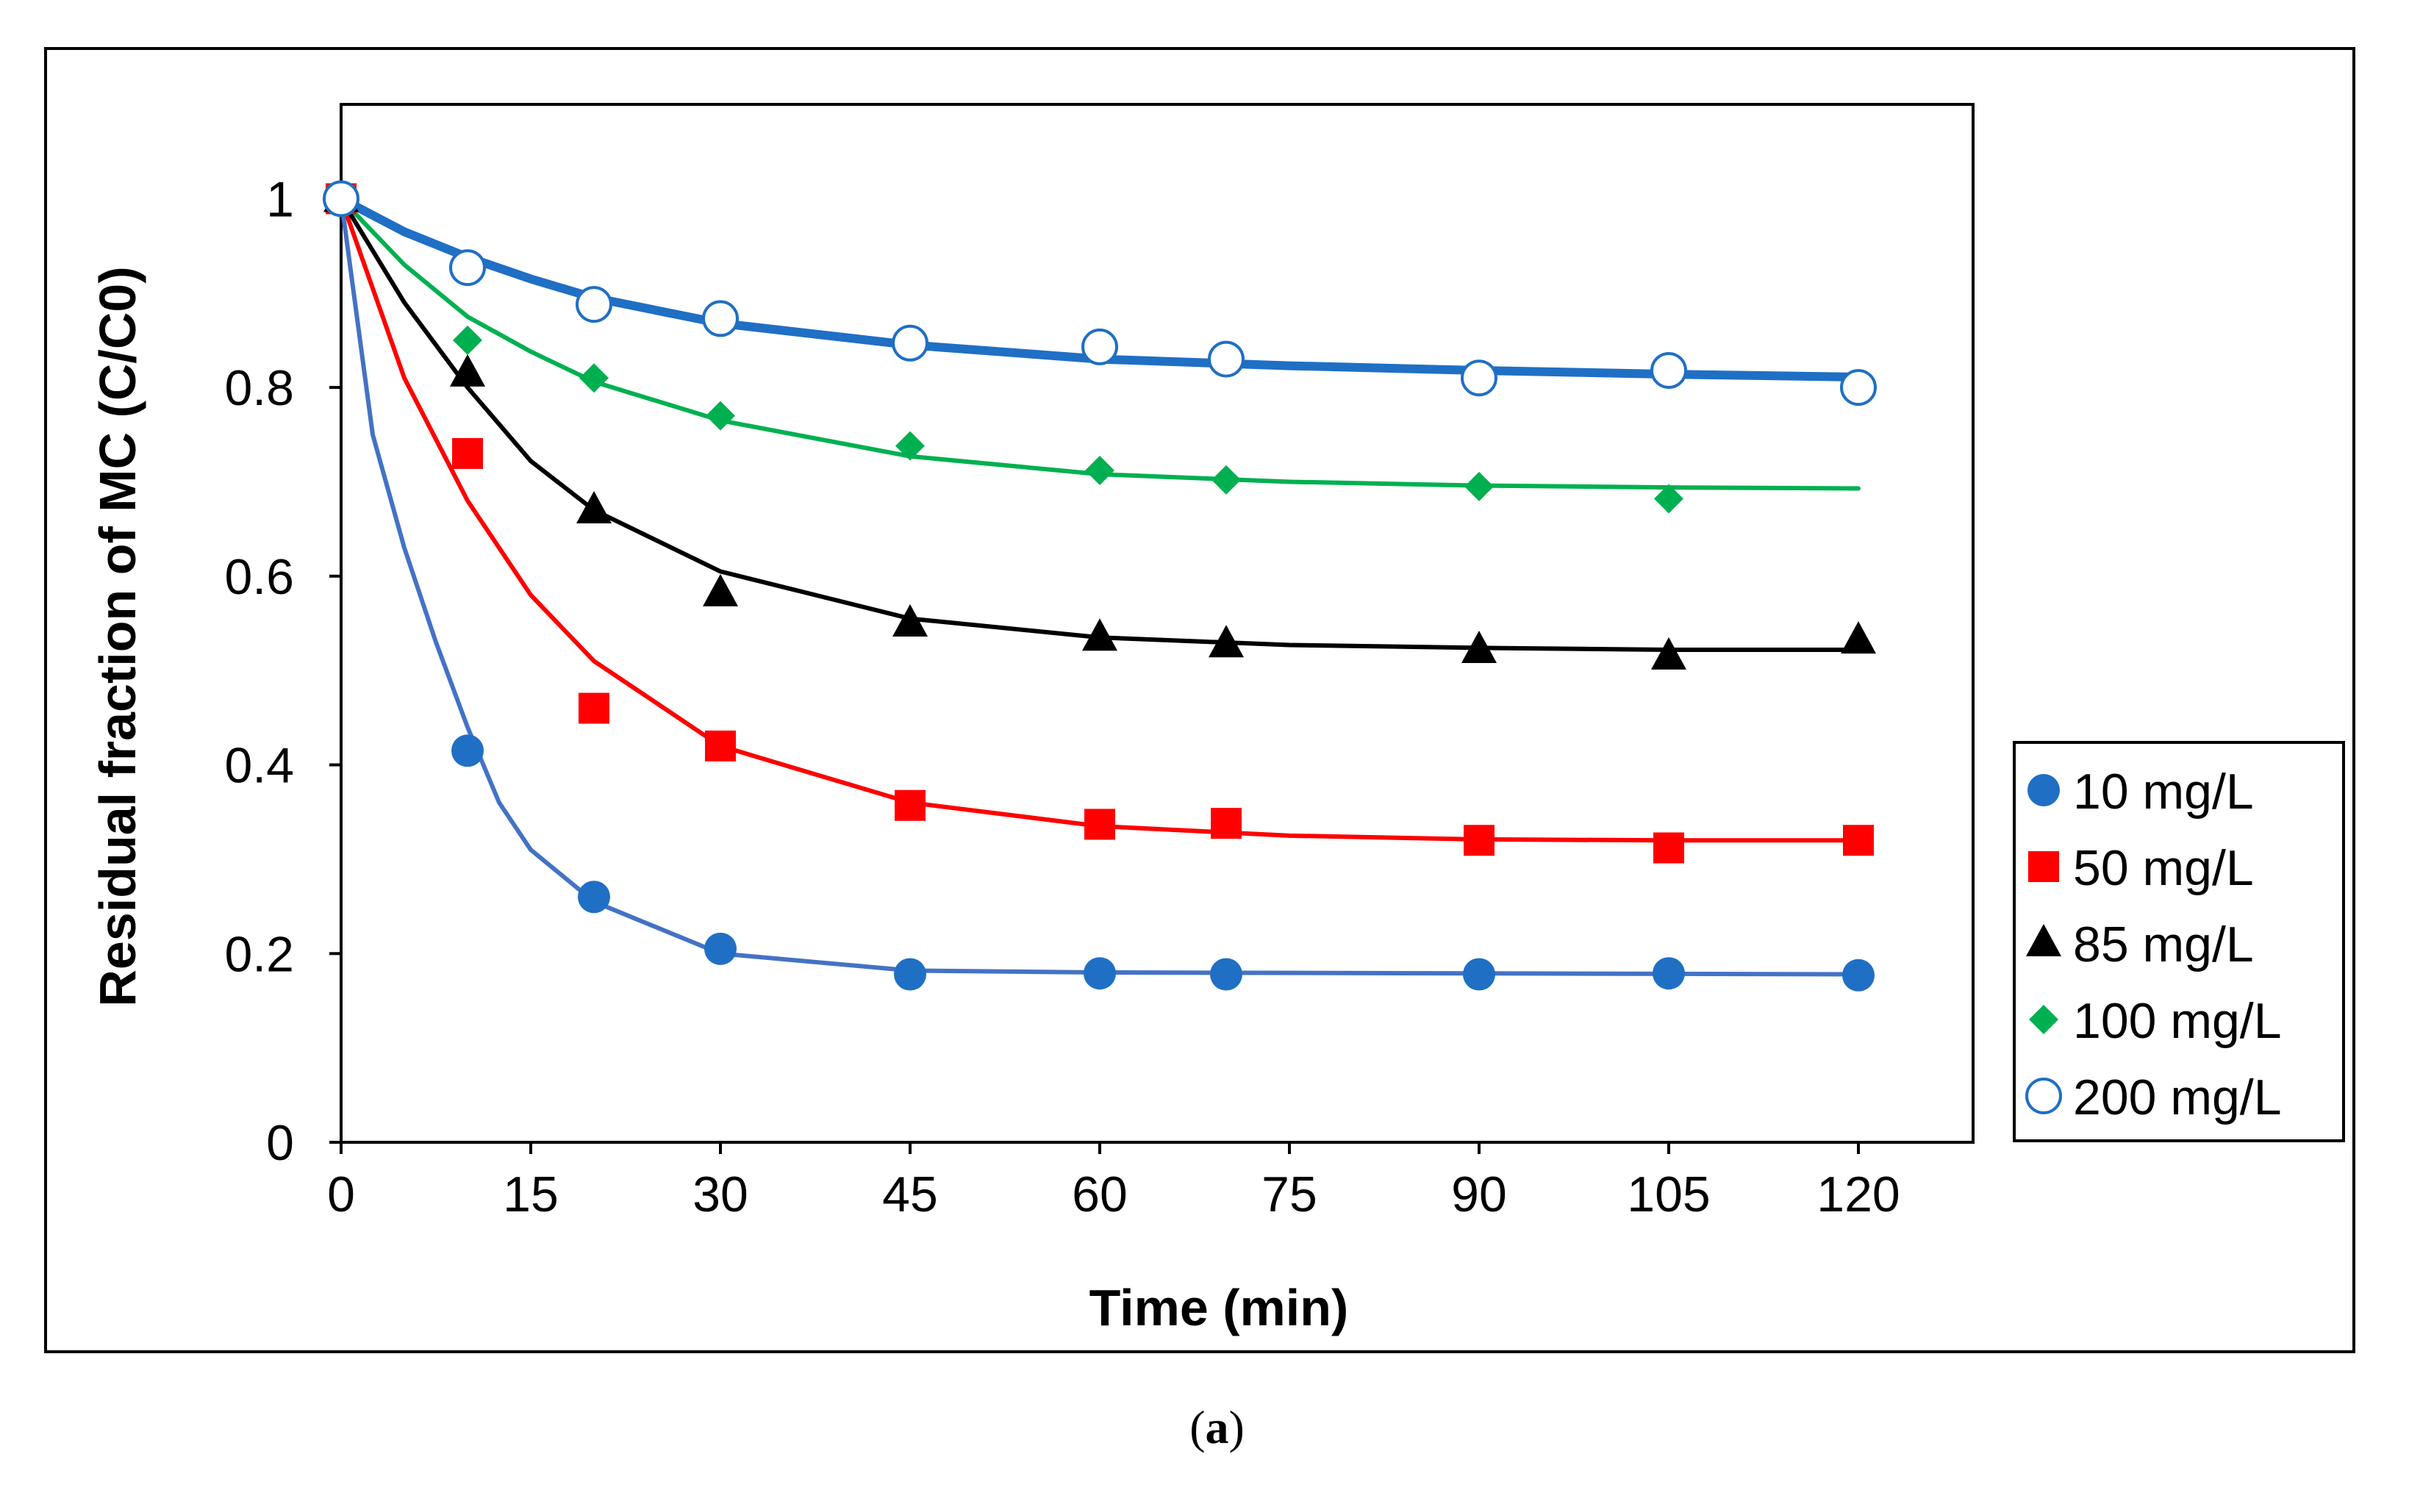  Describe the element at coordinates (259, 577) in the screenshot. I see `y-tick-label: 0.6` at that location.